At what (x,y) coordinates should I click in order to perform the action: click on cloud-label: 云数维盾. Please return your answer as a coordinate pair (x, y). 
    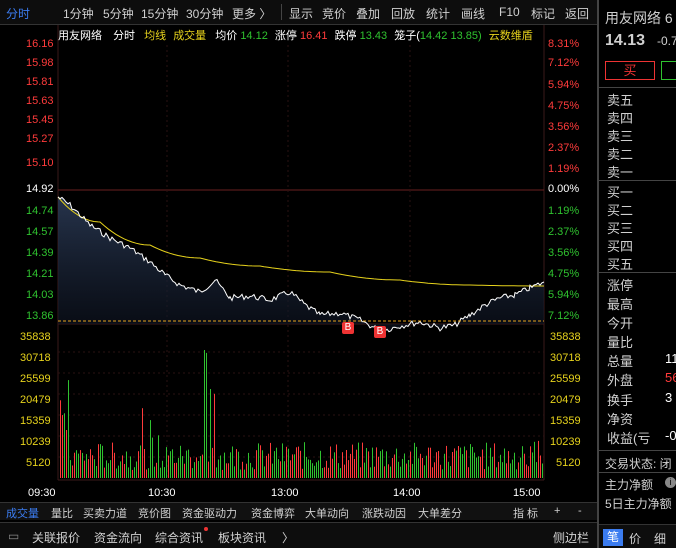
    Looking at the image, I should click on (510, 36).